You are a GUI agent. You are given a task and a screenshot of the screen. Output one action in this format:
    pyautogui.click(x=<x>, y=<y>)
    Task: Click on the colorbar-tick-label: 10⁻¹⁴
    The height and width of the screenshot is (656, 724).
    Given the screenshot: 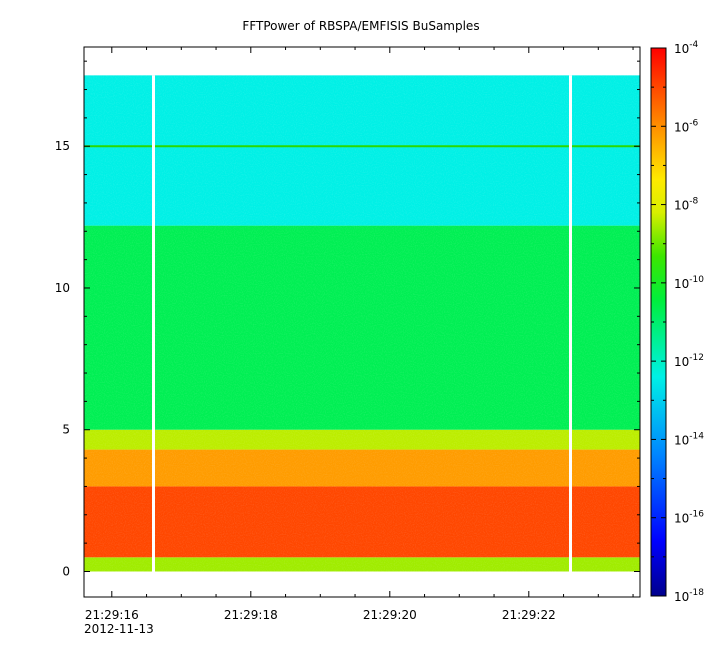 What is the action you would take?
    pyautogui.click(x=689, y=439)
    